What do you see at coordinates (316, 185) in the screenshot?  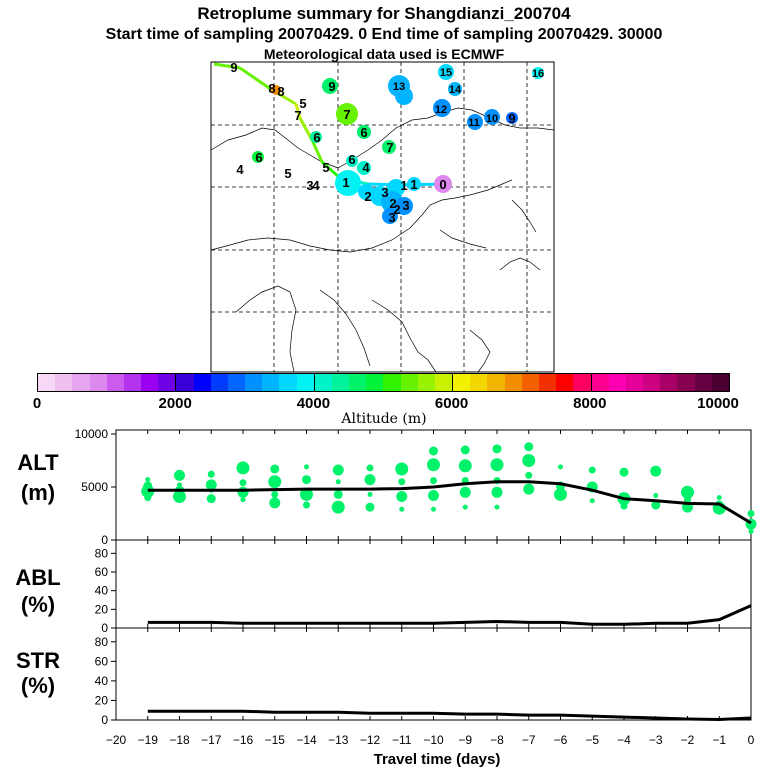 I see `cluster-label: 4` at bounding box center [316, 185].